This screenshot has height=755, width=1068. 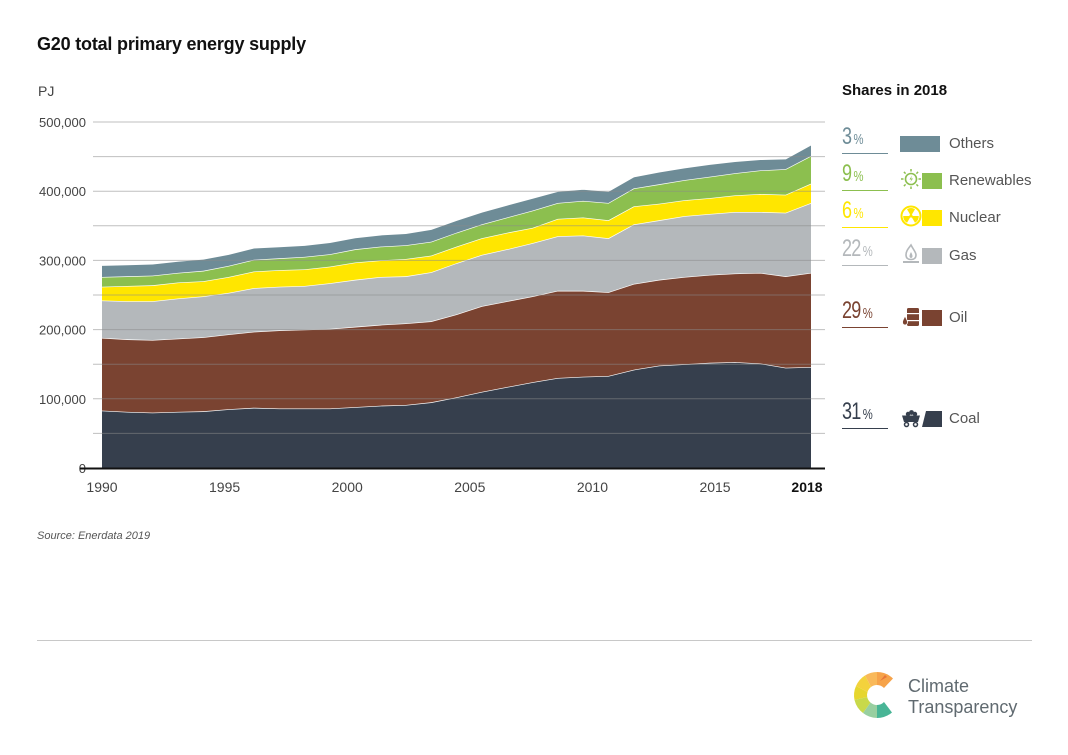 What do you see at coordinates (975, 217) in the screenshot?
I see `legend-label: Nuclear` at bounding box center [975, 217].